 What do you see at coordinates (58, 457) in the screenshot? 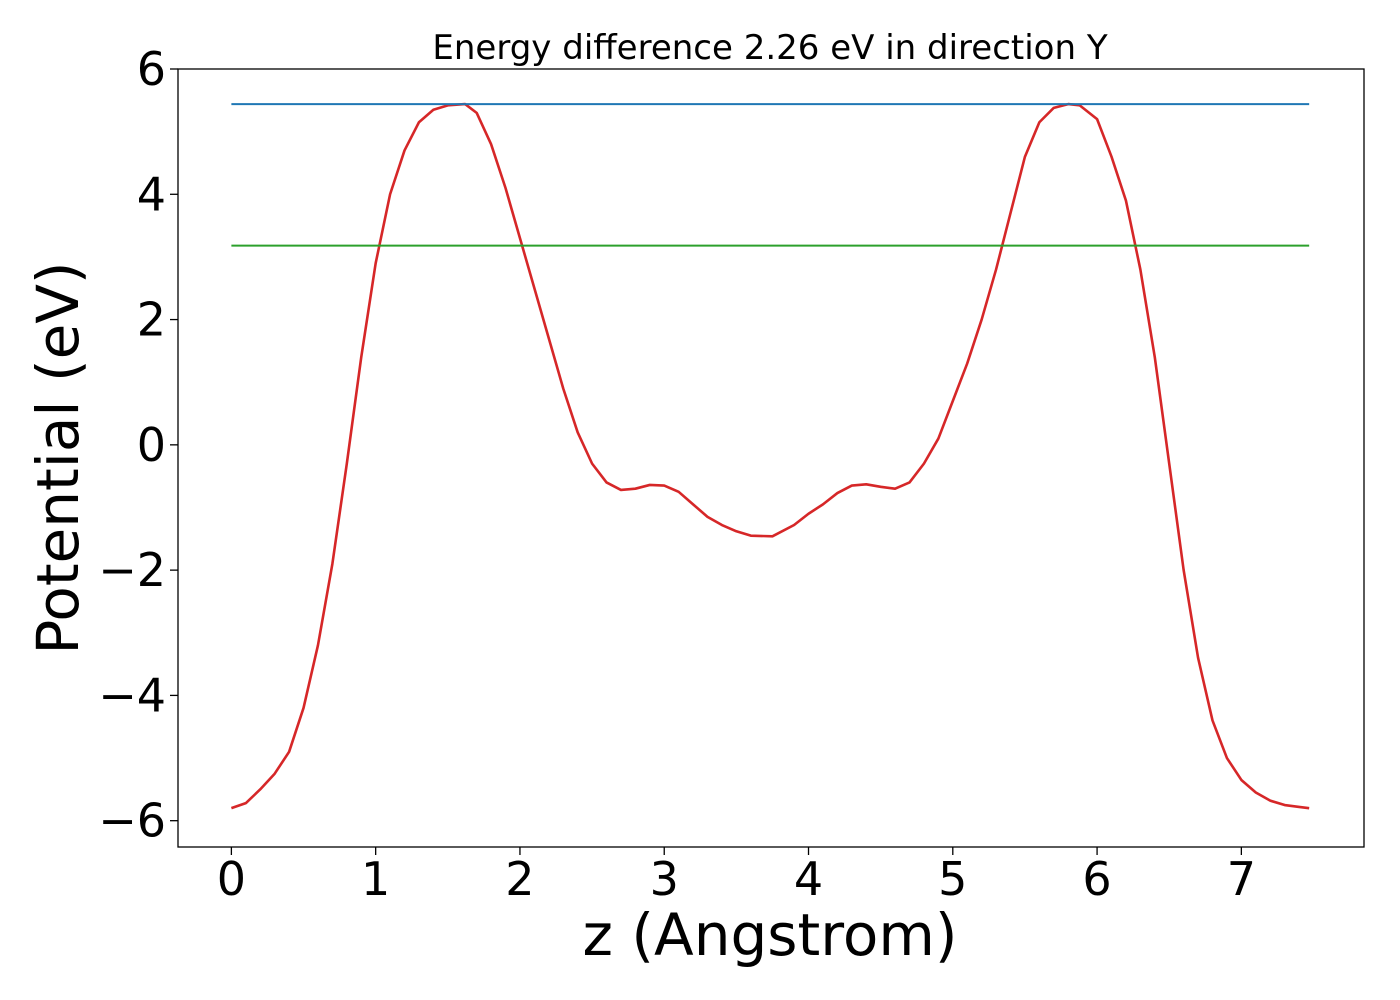
I see `y-axis-label: Potential (eV)` at bounding box center [58, 457].